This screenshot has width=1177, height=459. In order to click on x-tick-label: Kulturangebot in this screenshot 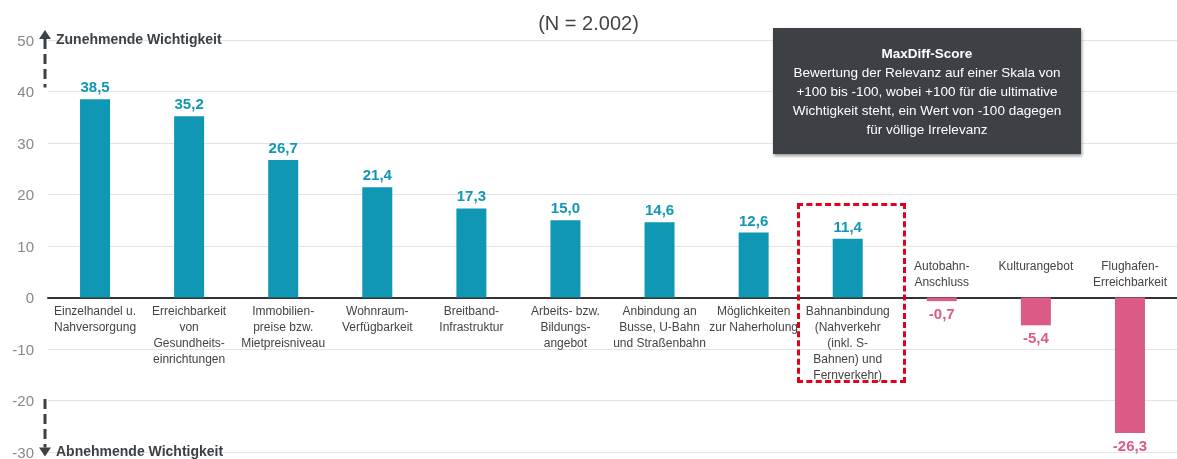, I will do `click(1036, 265)`.